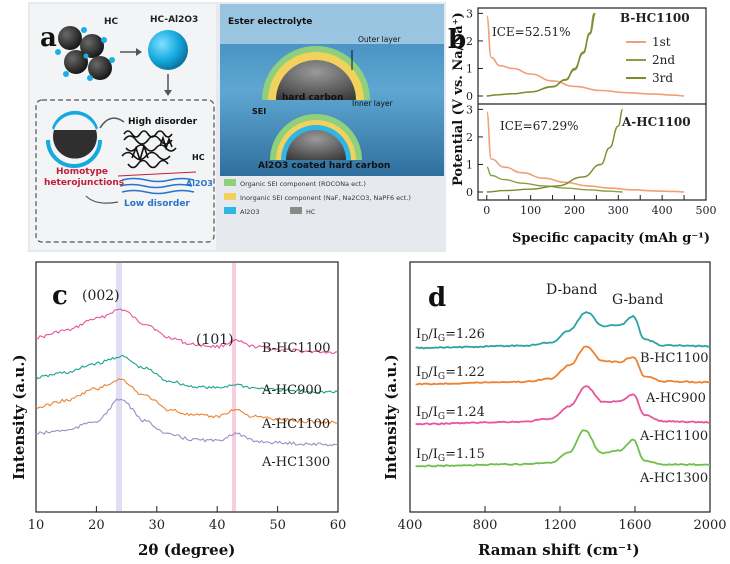 The width and height of the screenshot is (730, 564). What do you see at coordinates (332, 24) in the screenshot?
I see `sky-band` at bounding box center [332, 24].